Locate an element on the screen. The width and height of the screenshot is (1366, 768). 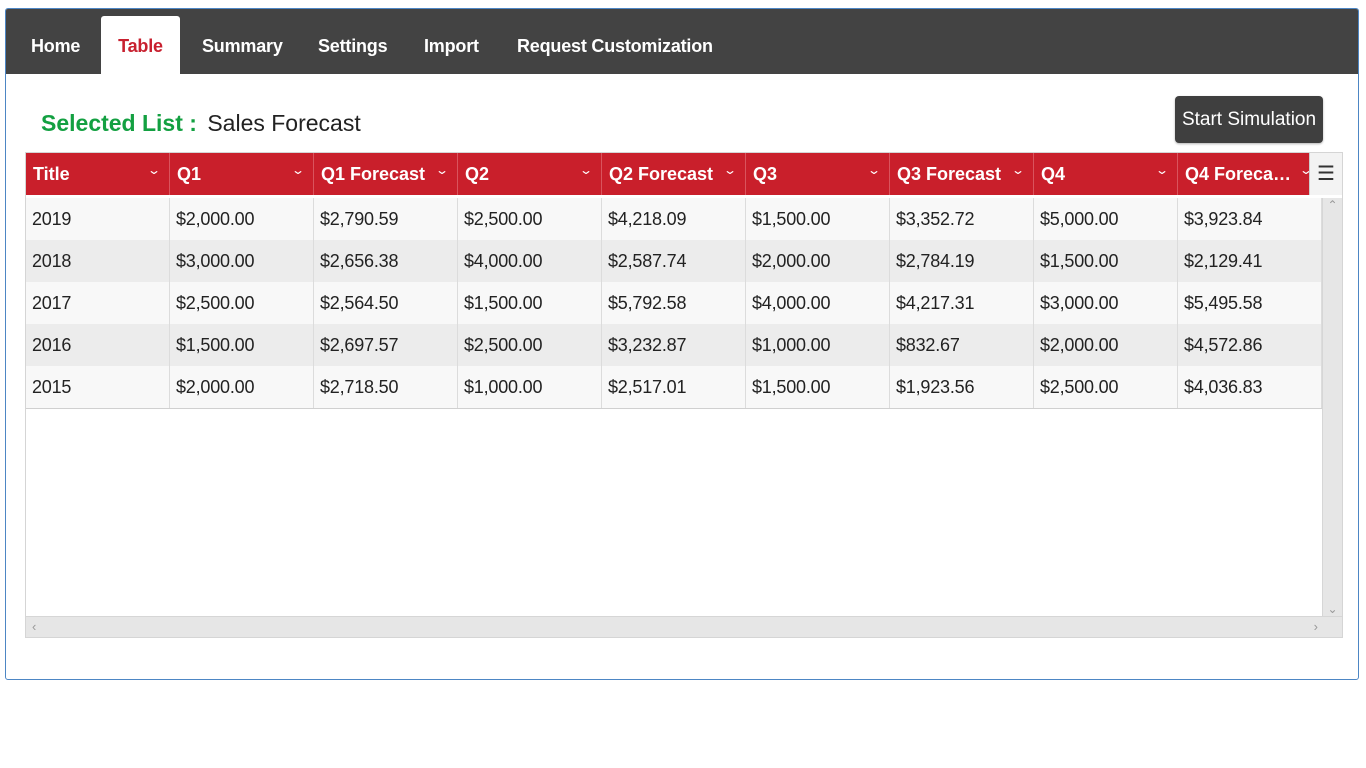
column-header: Q2 ⌄ is located at coordinates (530, 174).